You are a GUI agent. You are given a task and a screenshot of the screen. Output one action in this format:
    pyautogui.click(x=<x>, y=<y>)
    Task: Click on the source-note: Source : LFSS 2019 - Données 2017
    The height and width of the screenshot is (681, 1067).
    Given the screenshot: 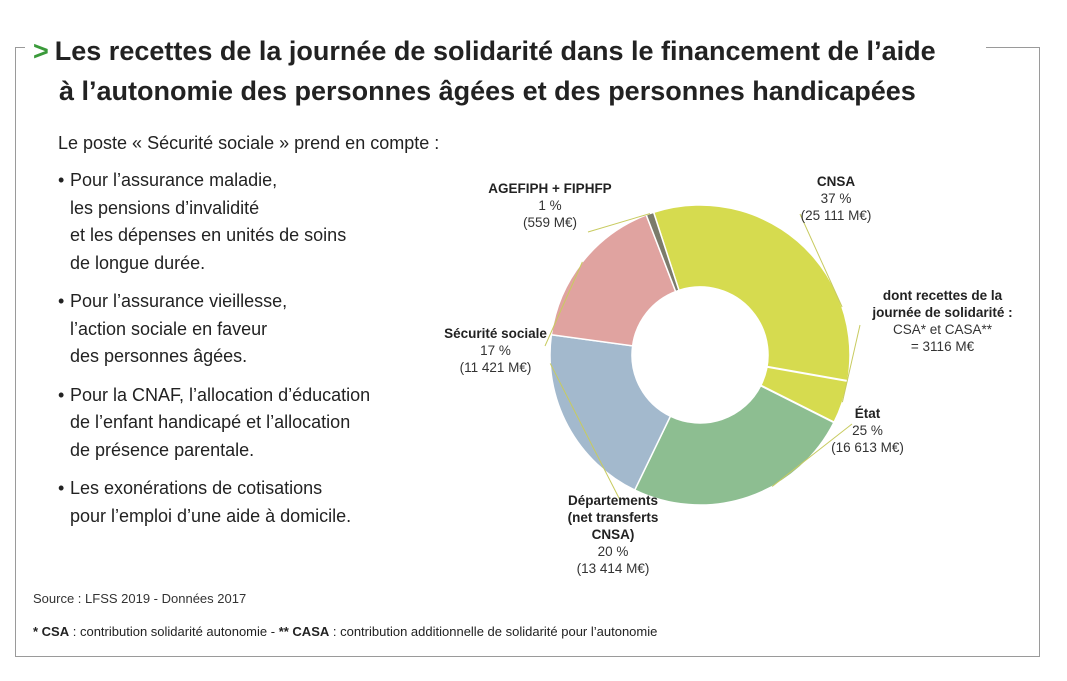 What is the action you would take?
    pyautogui.click(x=140, y=598)
    